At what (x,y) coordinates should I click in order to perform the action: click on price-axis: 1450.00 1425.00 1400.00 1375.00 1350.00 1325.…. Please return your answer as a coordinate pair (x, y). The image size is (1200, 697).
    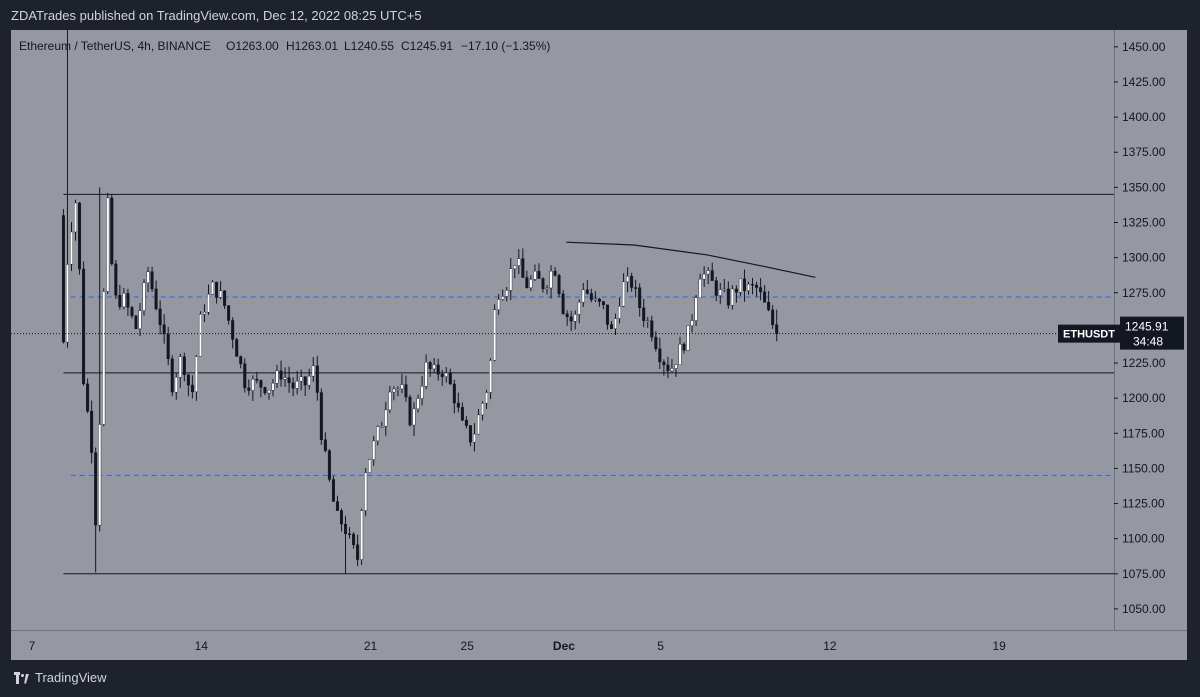
    Looking at the image, I should click on (1140, 328).